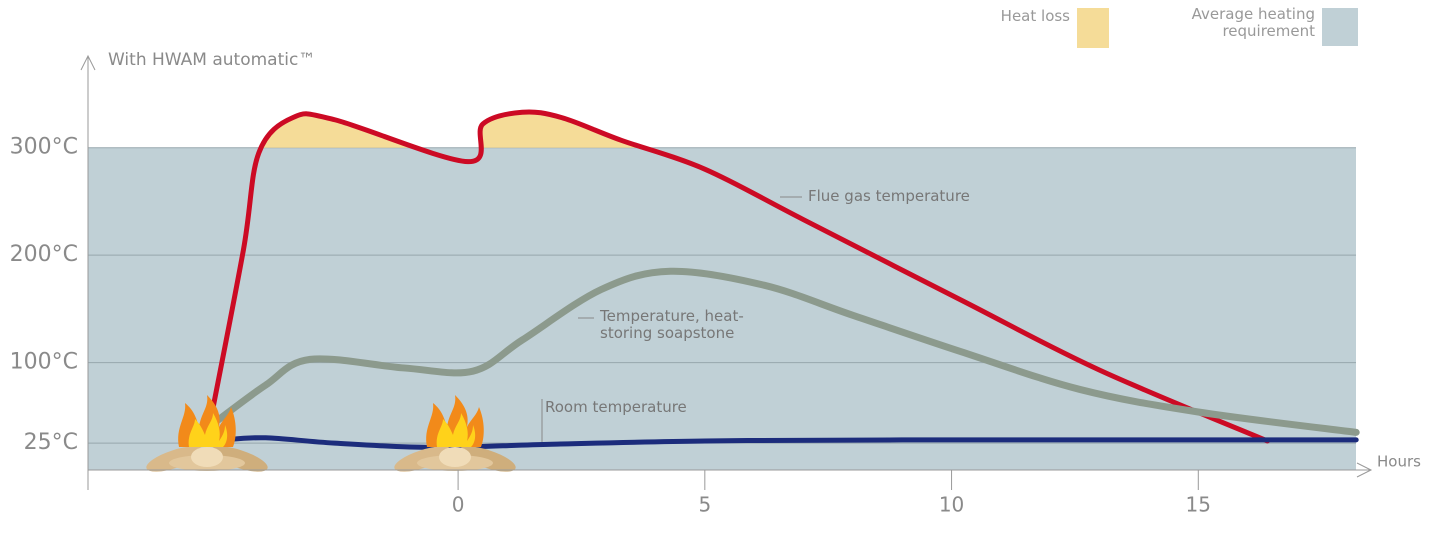 The width and height of the screenshot is (1438, 540). What do you see at coordinates (1399, 462) in the screenshot?
I see `x-axis-title: Hours` at bounding box center [1399, 462].